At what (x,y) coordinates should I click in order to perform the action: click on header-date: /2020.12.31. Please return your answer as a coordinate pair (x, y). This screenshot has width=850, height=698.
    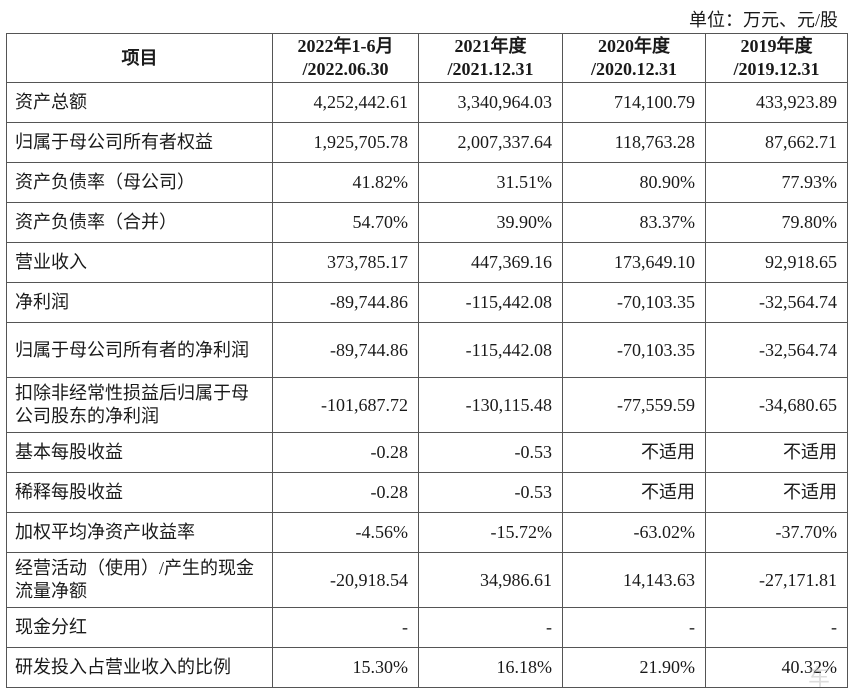
    Looking at the image, I should click on (633, 69).